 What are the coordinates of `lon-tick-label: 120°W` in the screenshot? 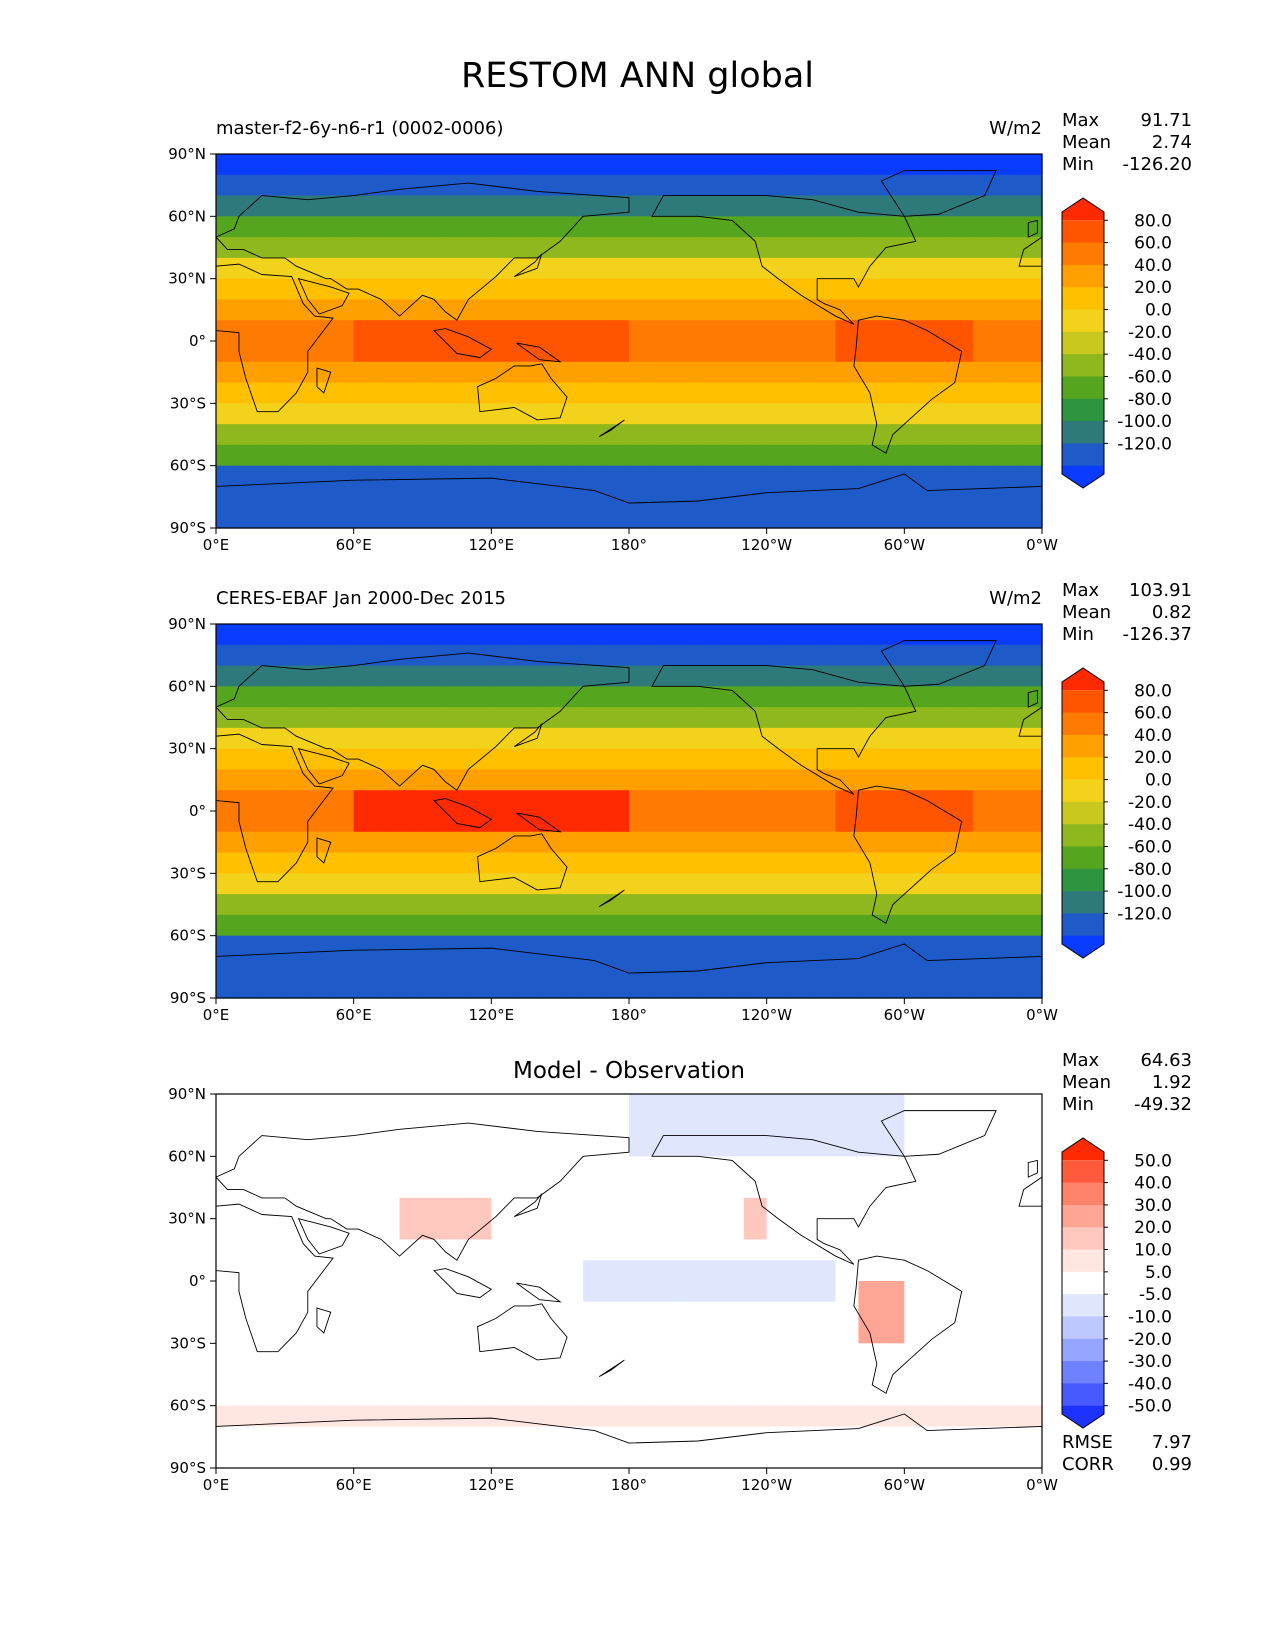 It's located at (766, 1013).